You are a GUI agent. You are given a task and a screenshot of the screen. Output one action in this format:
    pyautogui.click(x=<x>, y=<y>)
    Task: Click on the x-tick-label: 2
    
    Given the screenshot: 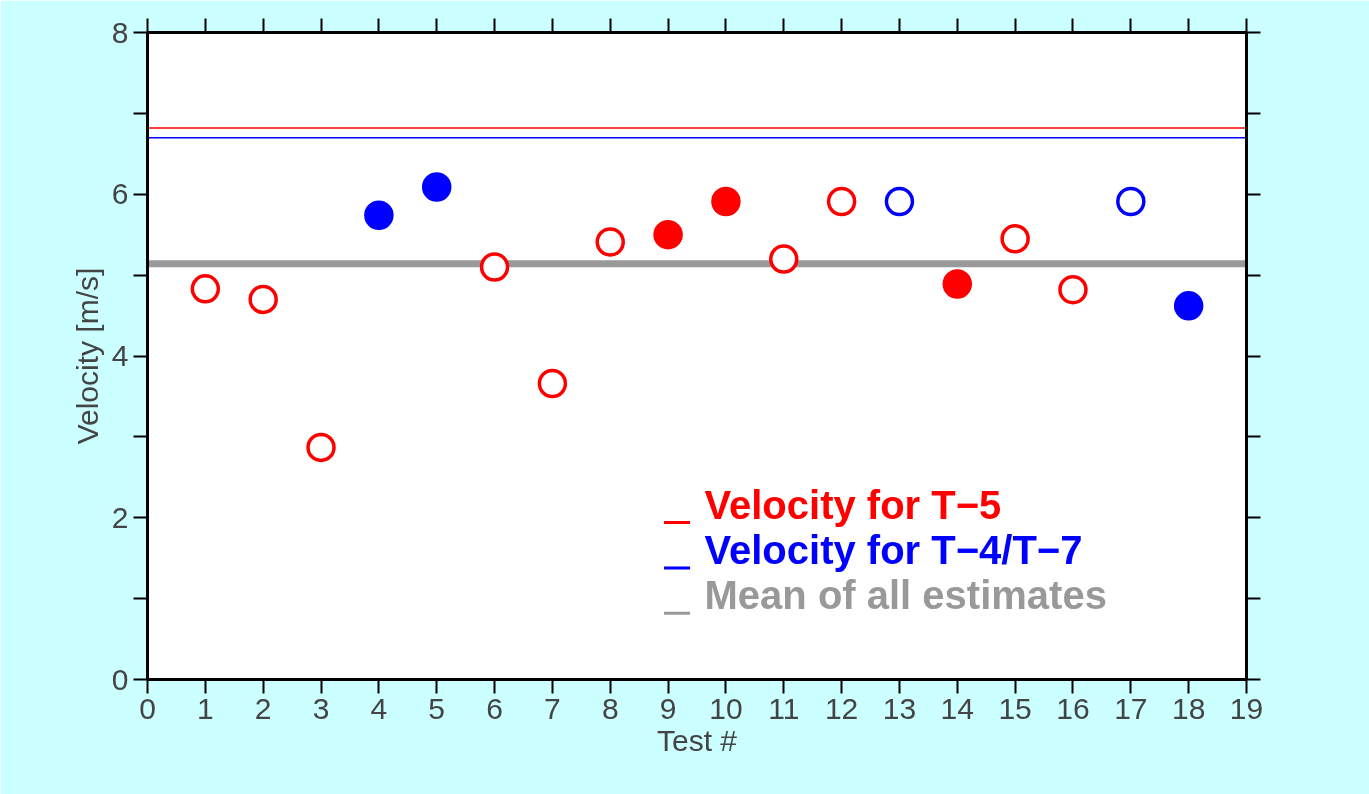 What is the action you would take?
    pyautogui.click(x=263, y=708)
    